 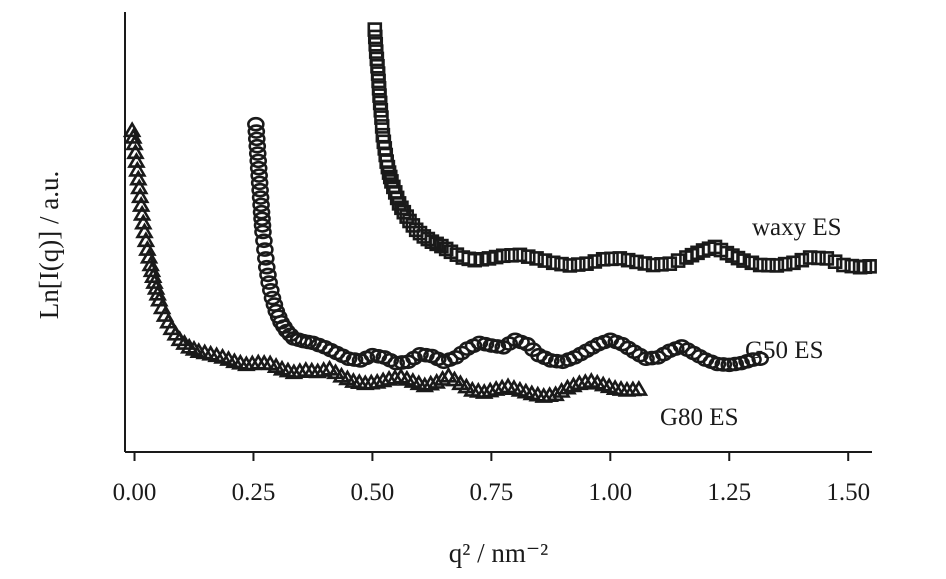 I want to click on series-labels: waxy ES G50 ES G80 ES, so click(x=751, y=322).